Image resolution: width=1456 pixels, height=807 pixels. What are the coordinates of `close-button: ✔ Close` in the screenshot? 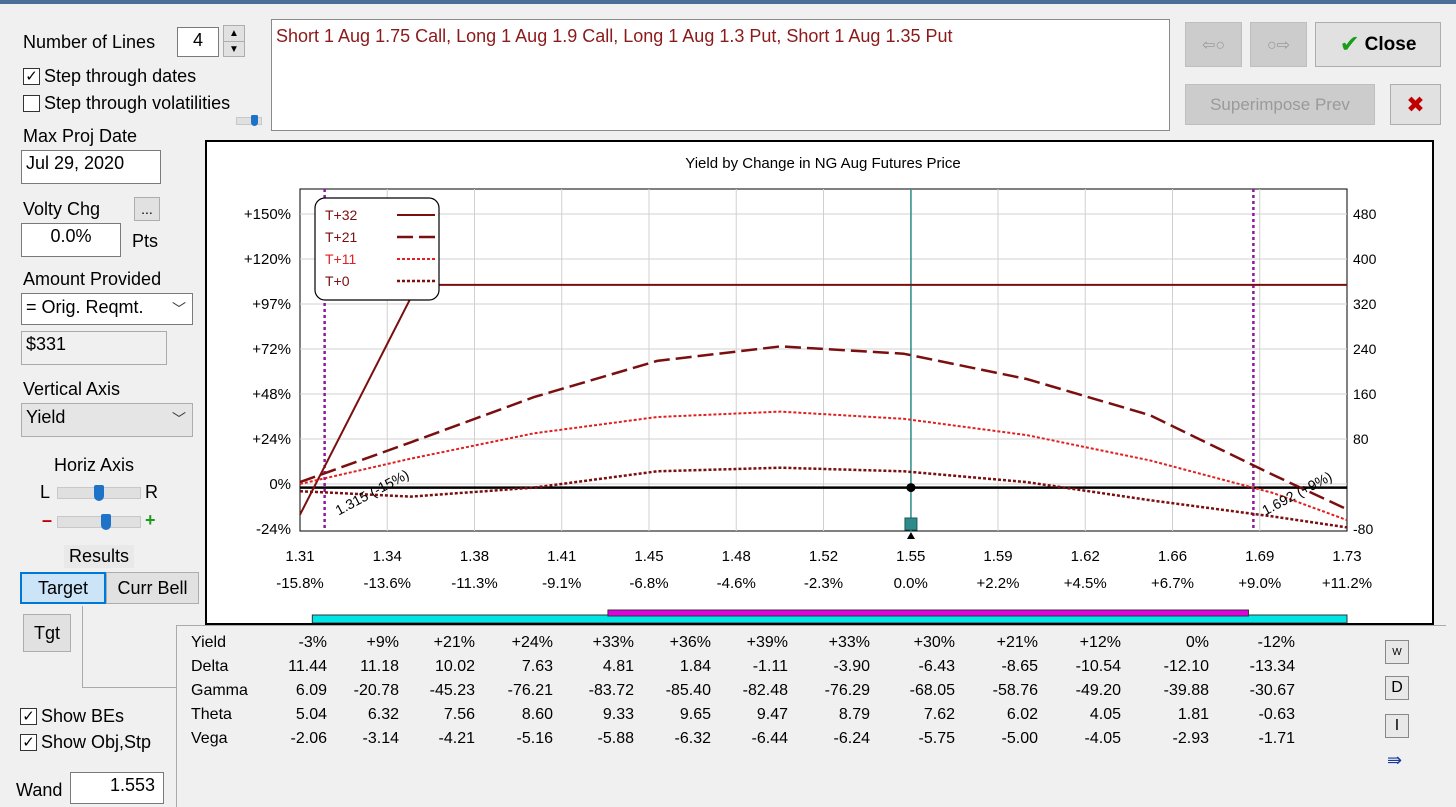 It's located at (1378, 44).